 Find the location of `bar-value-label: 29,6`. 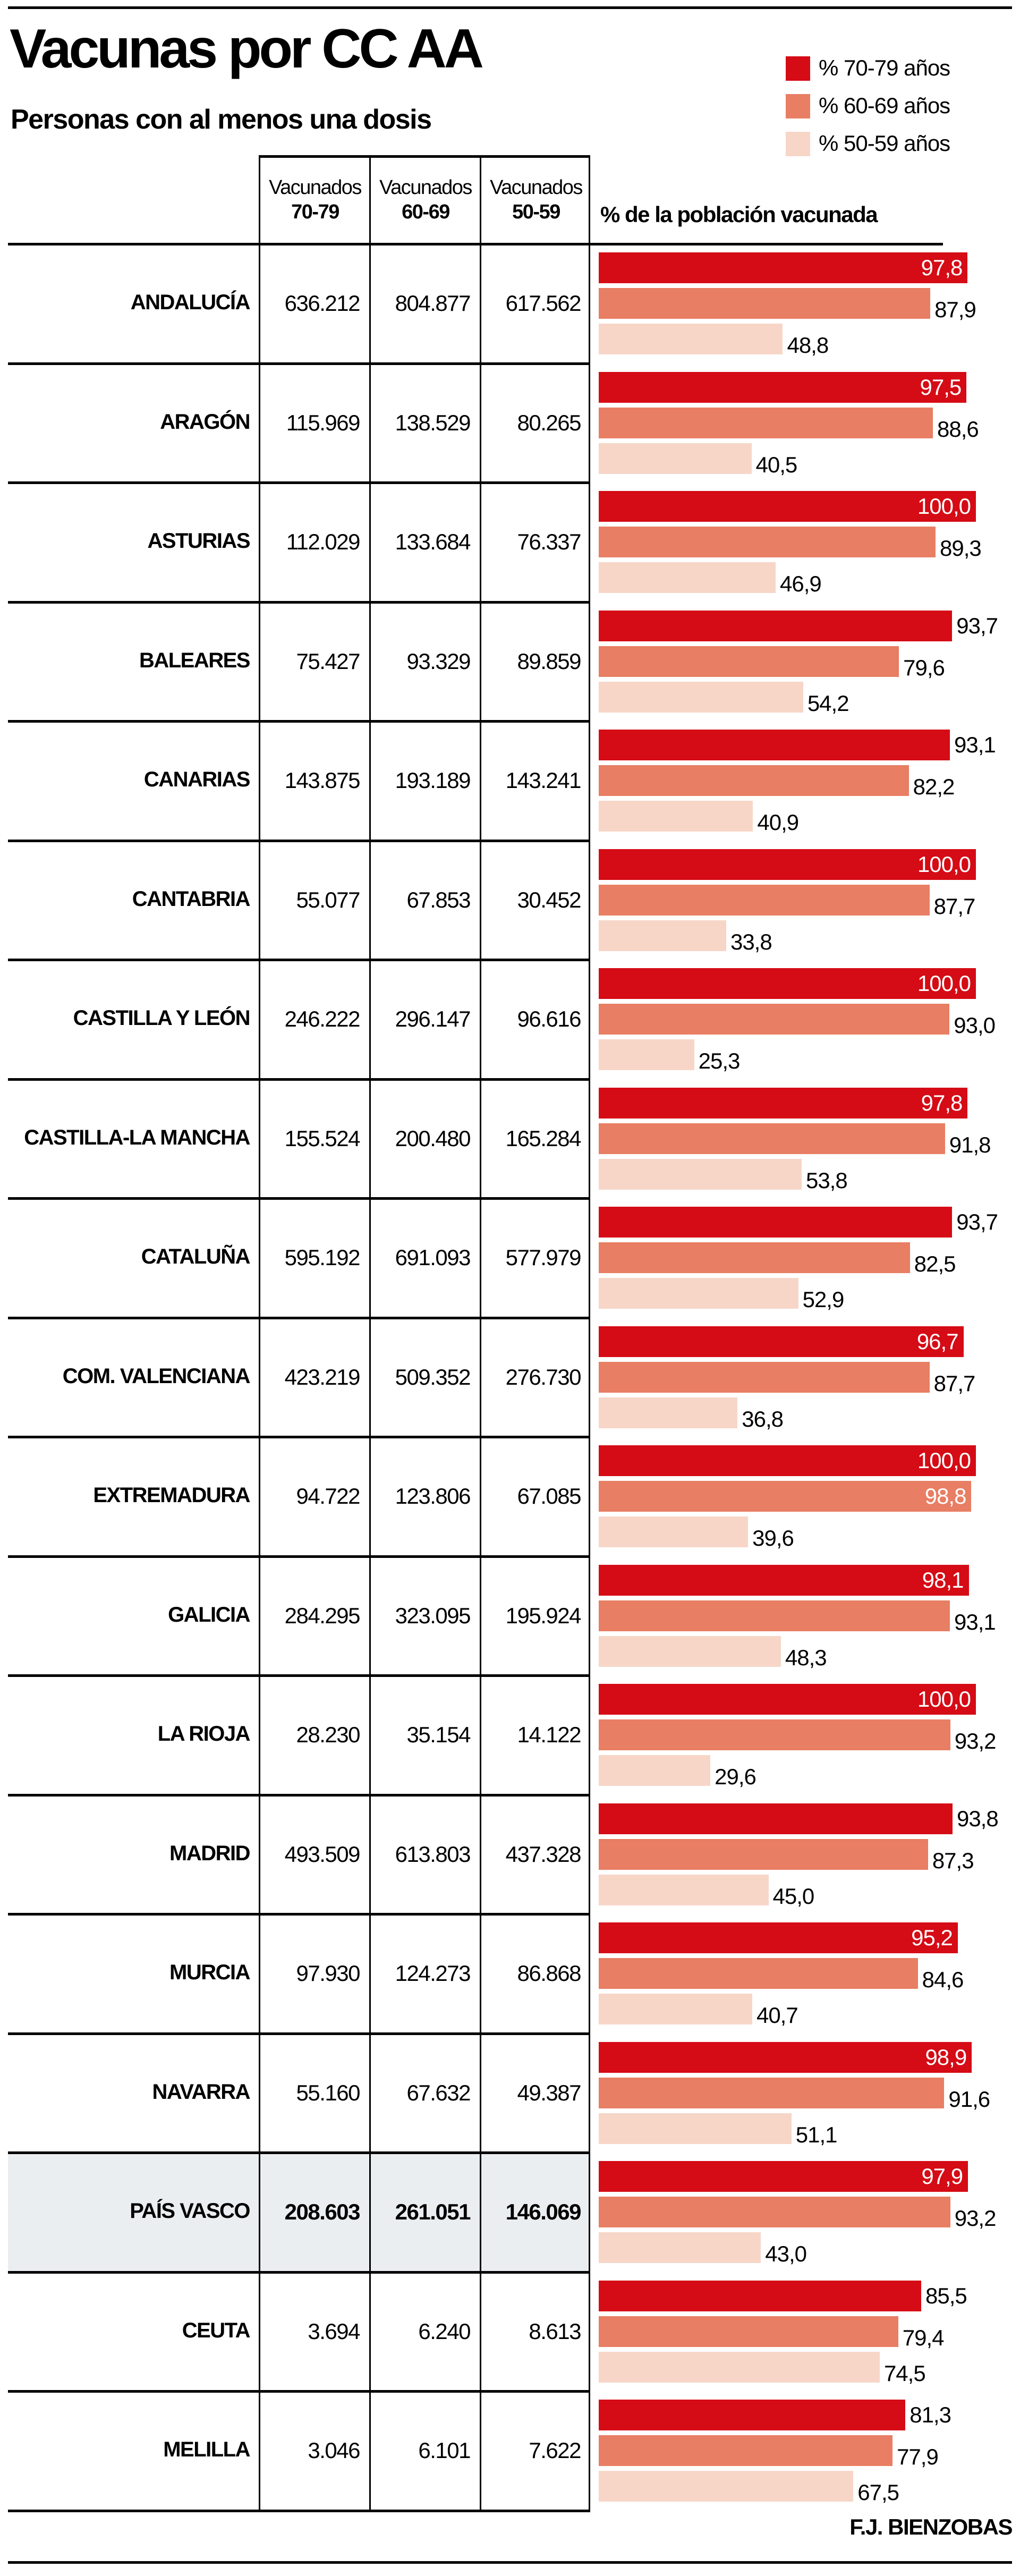

bar-value-label: 29,6 is located at coordinates (735, 1776).